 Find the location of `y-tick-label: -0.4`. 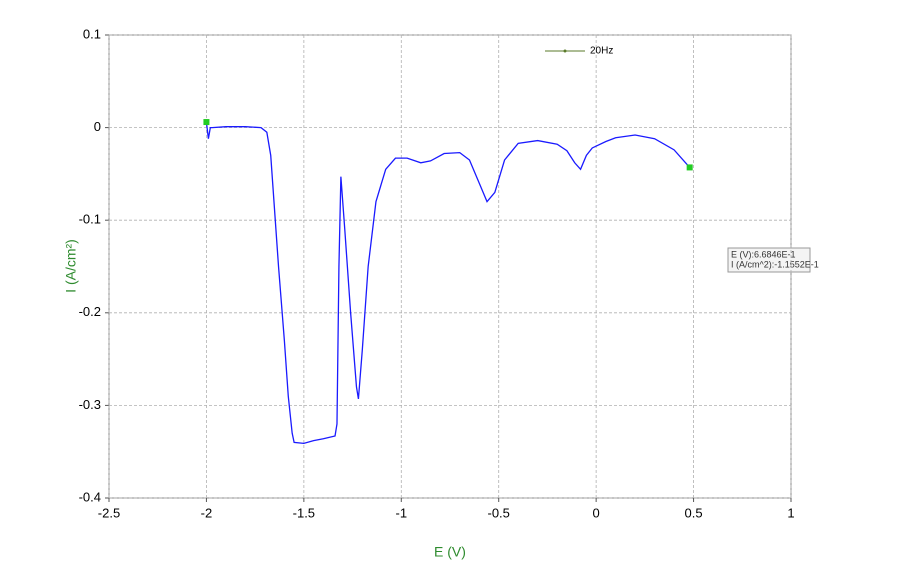

y-tick-label: -0.4 is located at coordinates (90, 496).